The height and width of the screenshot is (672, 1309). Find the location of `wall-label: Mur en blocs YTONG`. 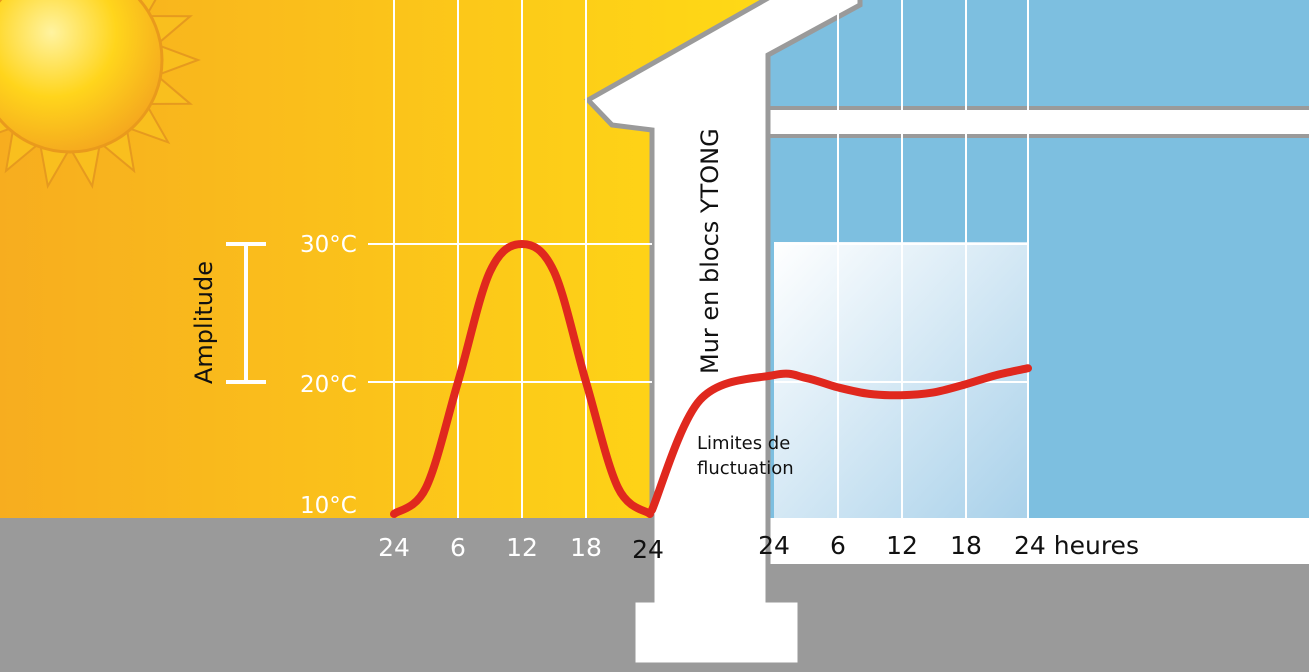

wall-label: Mur en blocs YTONG is located at coordinates (710, 251).